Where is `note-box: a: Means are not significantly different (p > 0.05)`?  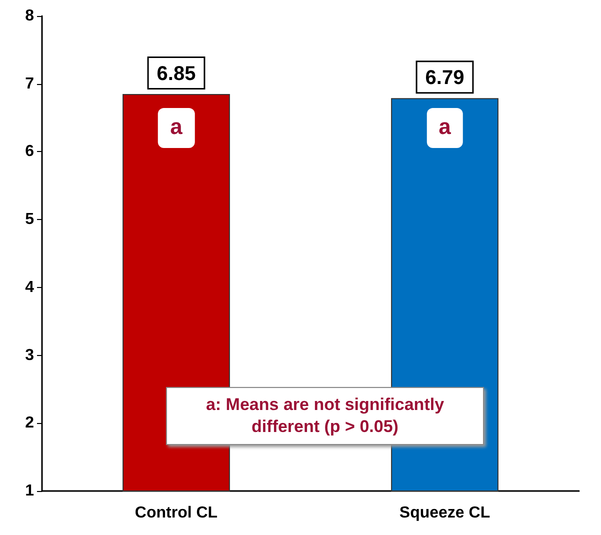
note-box: a: Means are not significantly different (p > 0.05) is located at coordinates (325, 416).